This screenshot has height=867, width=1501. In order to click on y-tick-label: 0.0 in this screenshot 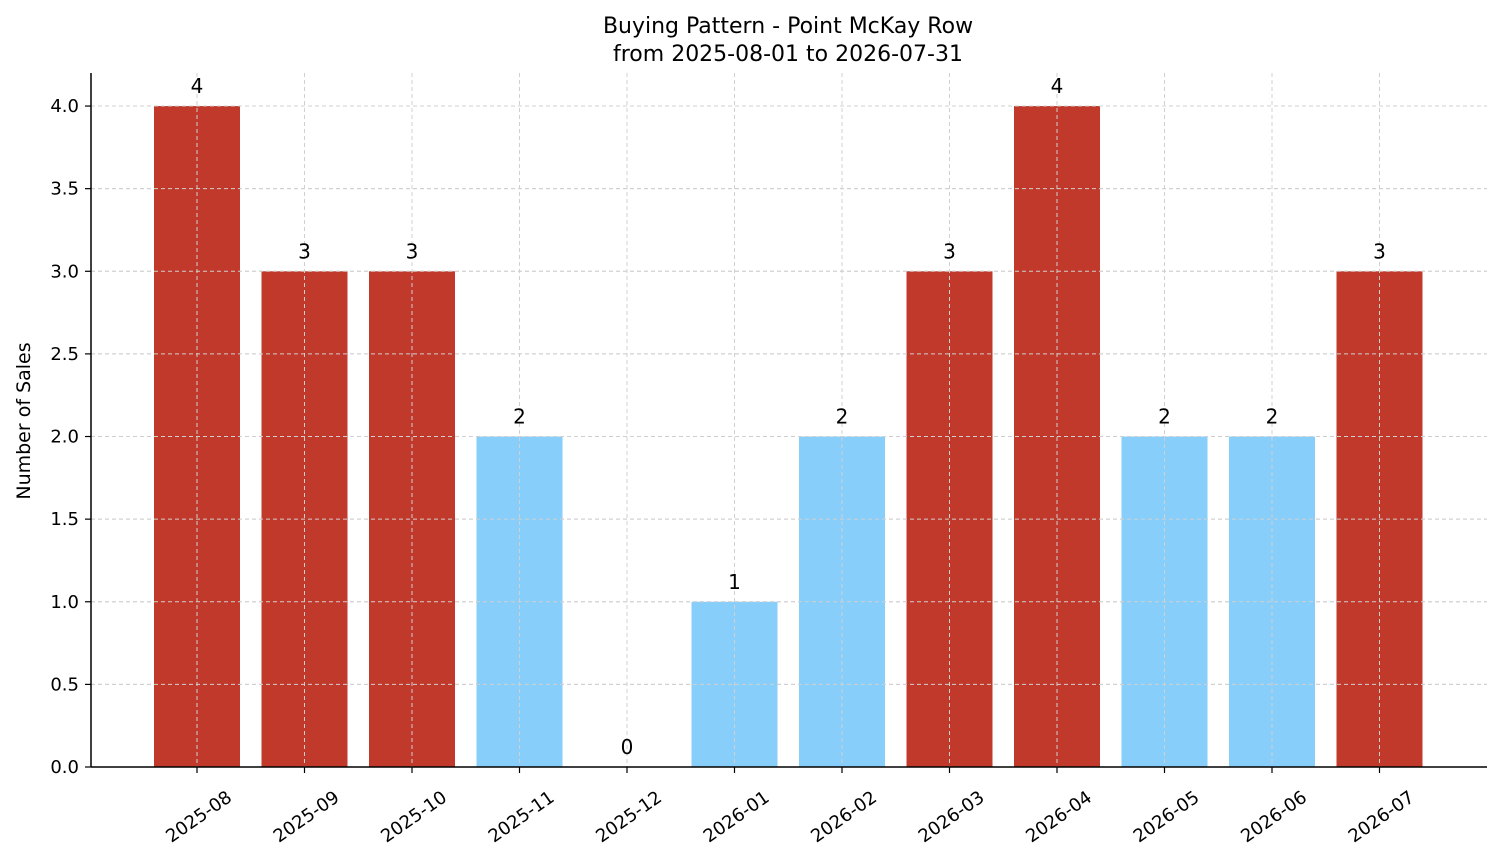, I will do `click(64, 767)`.